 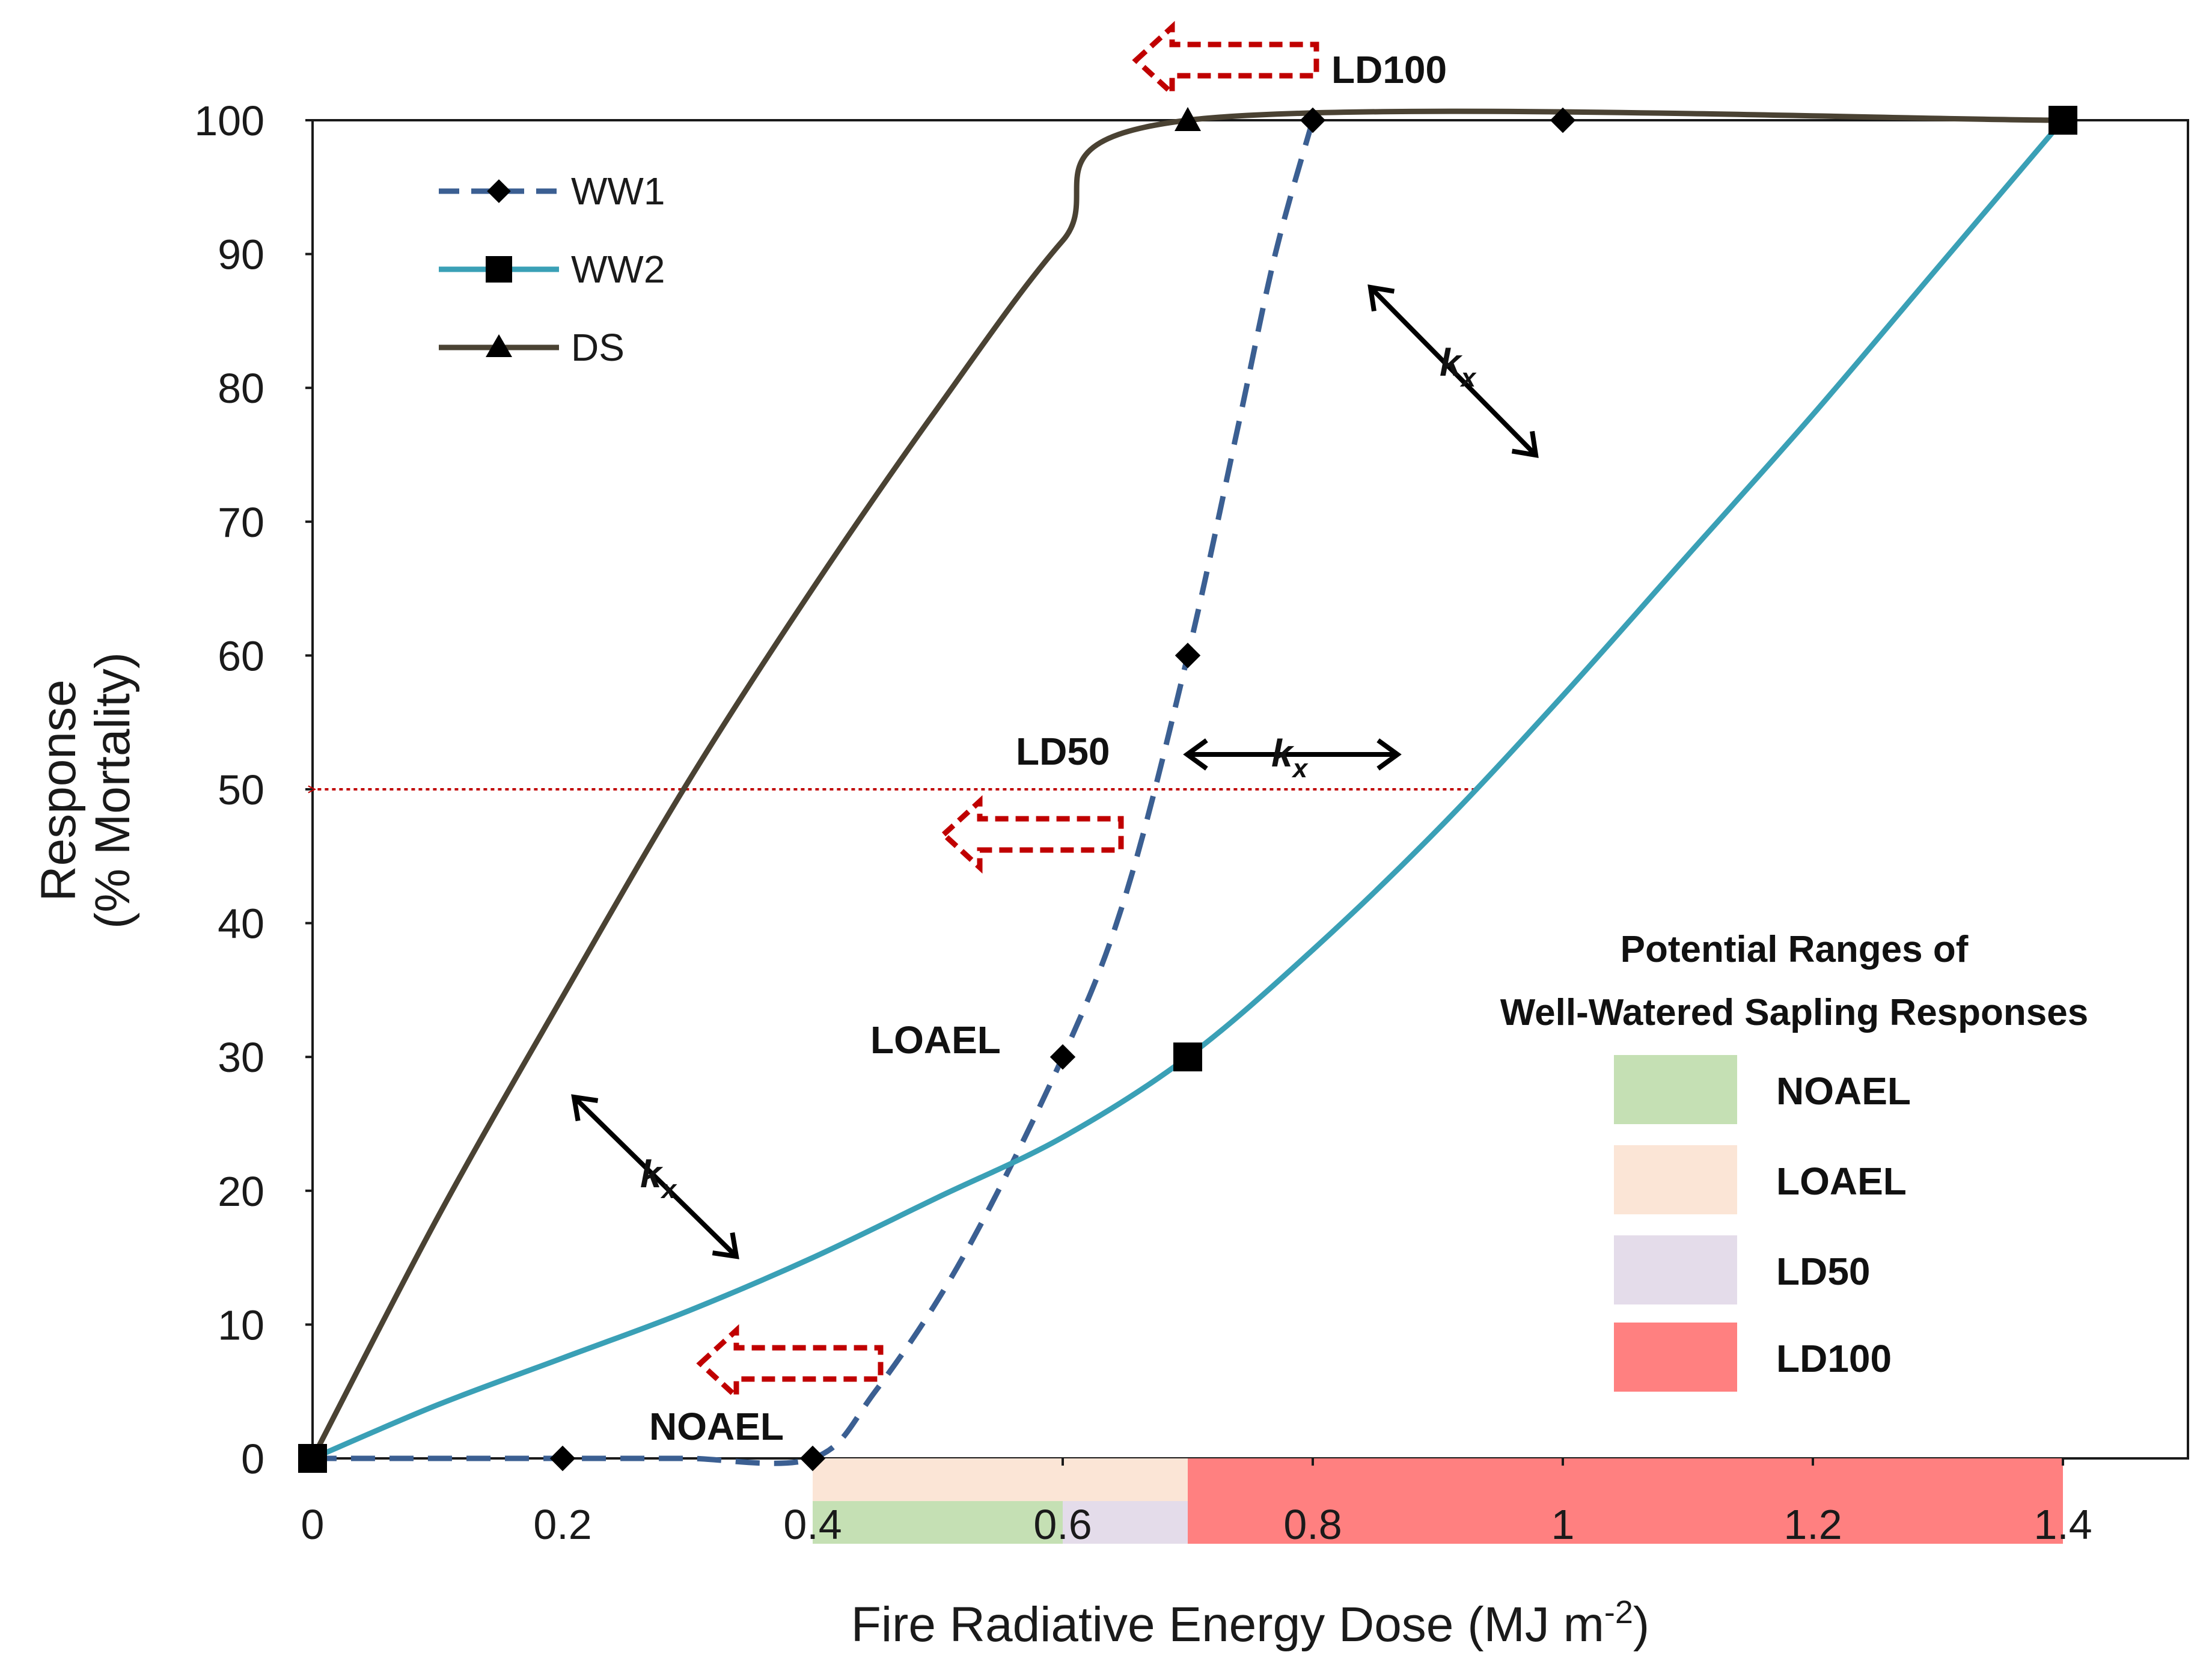 What do you see at coordinates (241, 924) in the screenshot?
I see `y-tick-label-4: 40` at bounding box center [241, 924].